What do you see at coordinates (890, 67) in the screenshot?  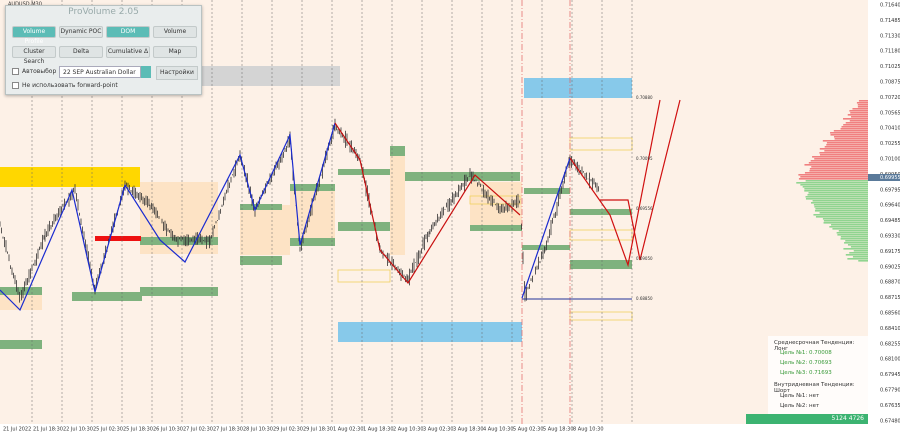 I see `price-label: 0.71025` at bounding box center [890, 67].